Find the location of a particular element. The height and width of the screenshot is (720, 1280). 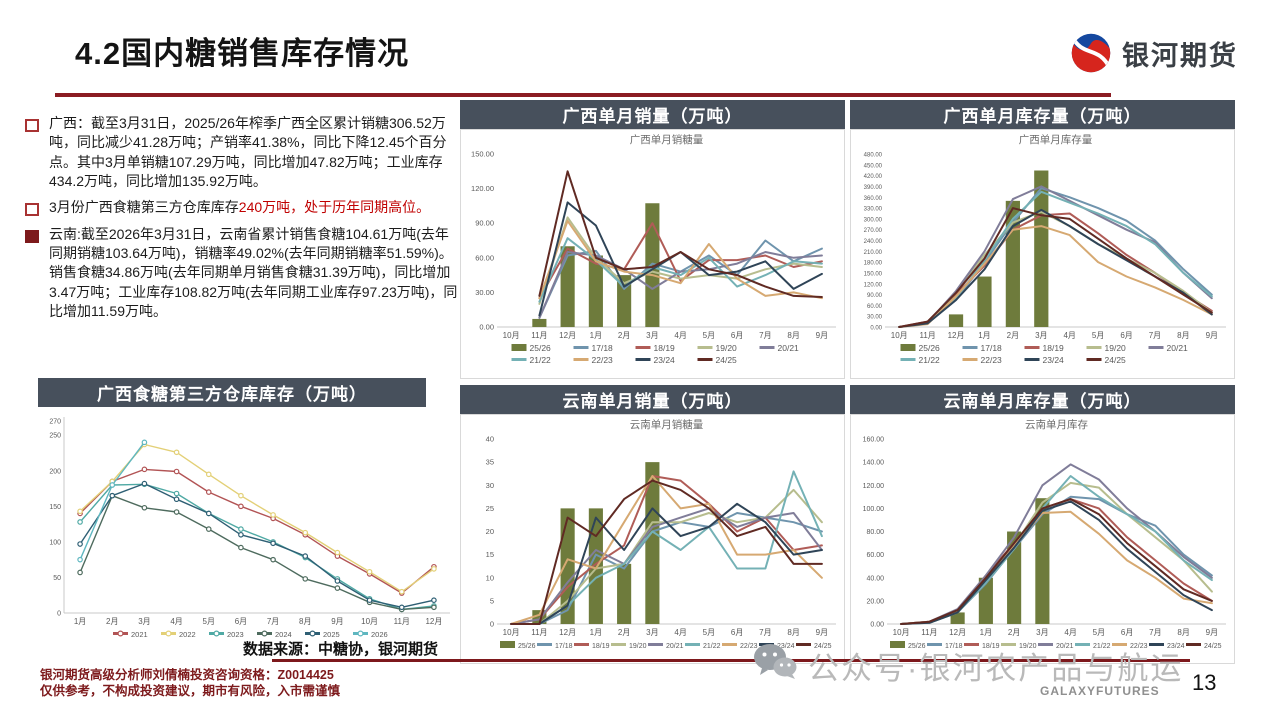

svg-text: 40 is located at coordinates (490, 439).